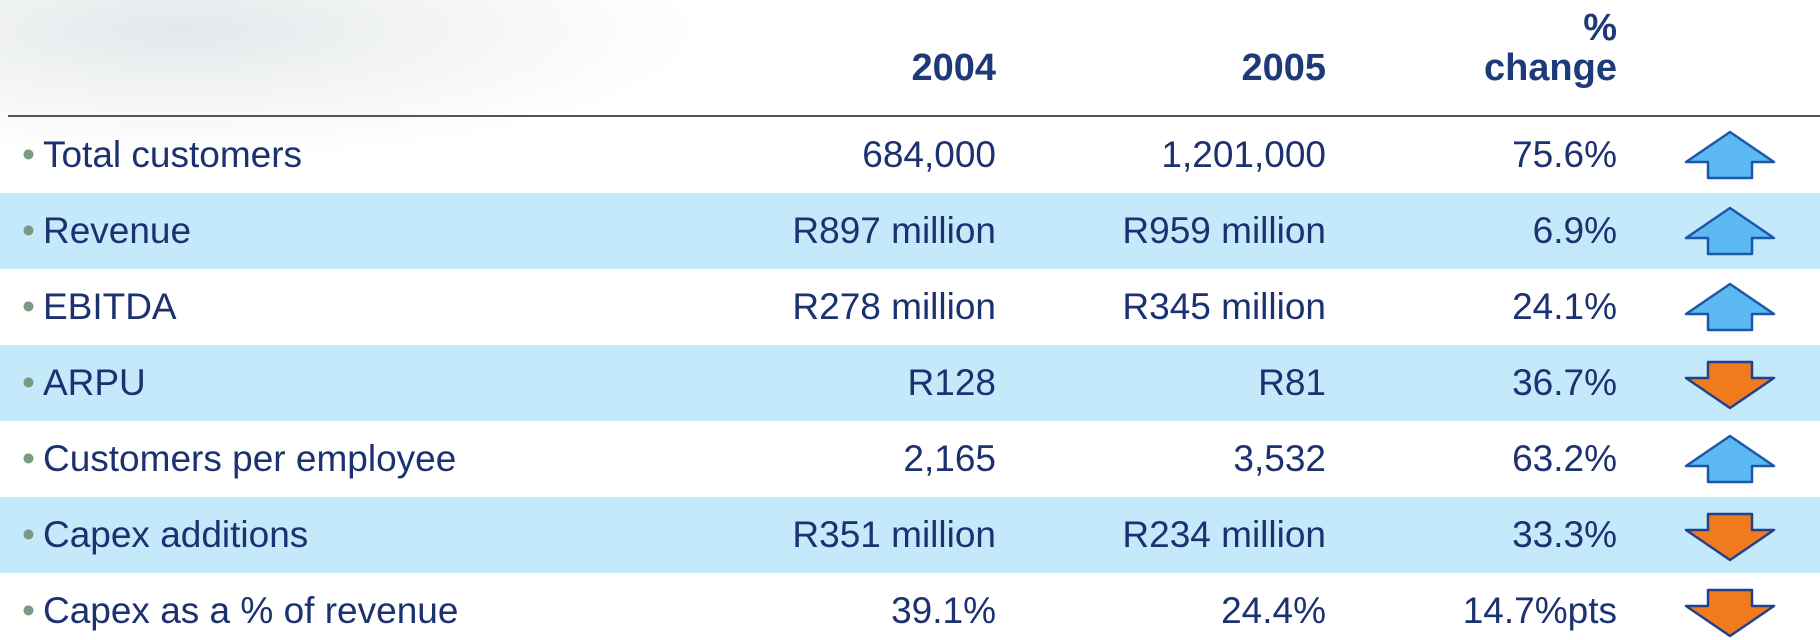 The width and height of the screenshot is (1820, 640). Describe the element at coordinates (914, 116) in the screenshot. I see `header-rule` at that location.